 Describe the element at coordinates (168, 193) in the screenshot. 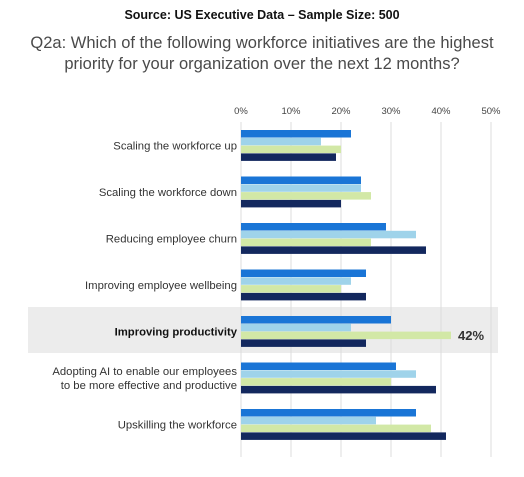

I see `category-label: Scaling the workforce down` at that location.